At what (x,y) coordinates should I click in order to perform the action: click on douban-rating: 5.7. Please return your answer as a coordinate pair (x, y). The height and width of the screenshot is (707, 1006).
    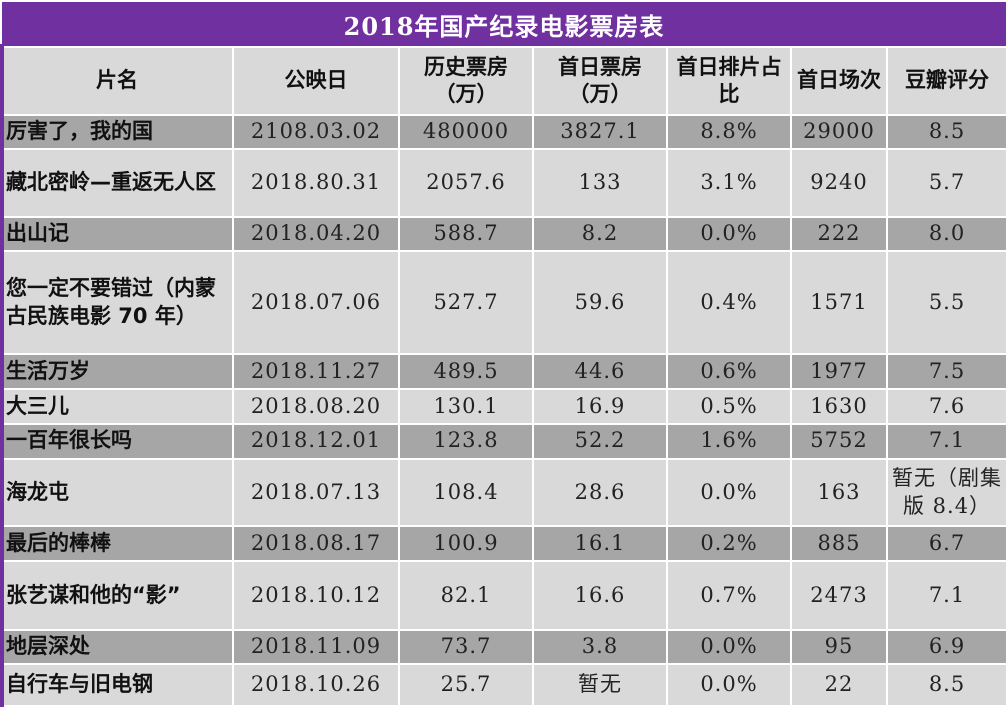
    Looking at the image, I should click on (945, 182).